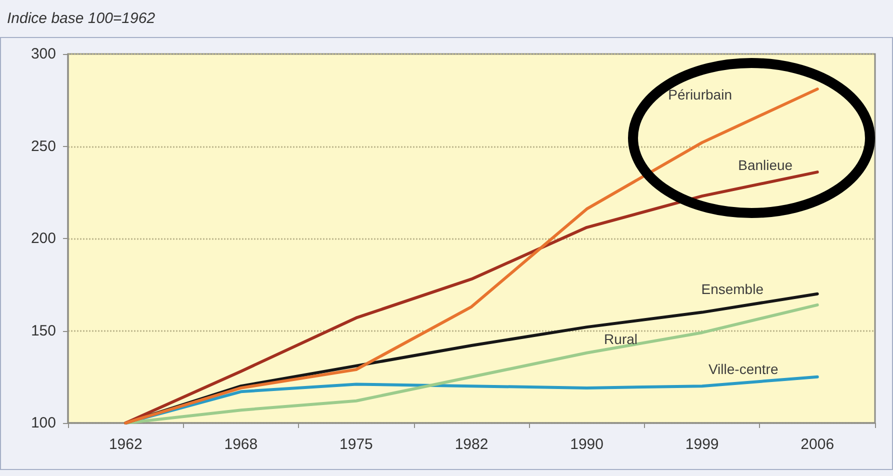 The image size is (893, 476). What do you see at coordinates (743, 368) in the screenshot?
I see `series-label: Ville-centre` at bounding box center [743, 368].